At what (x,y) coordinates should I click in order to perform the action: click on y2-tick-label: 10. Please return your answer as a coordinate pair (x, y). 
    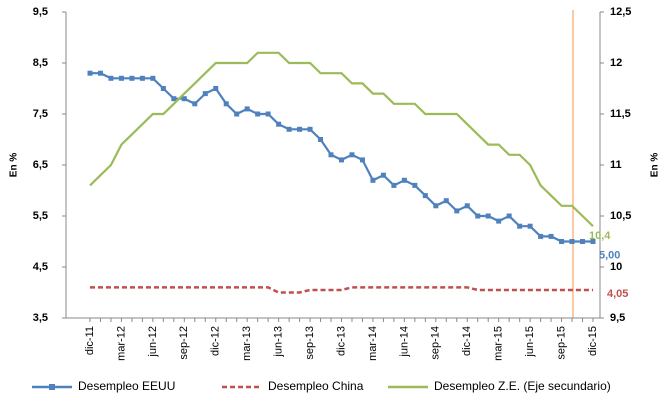
    Looking at the image, I should click on (616, 267).